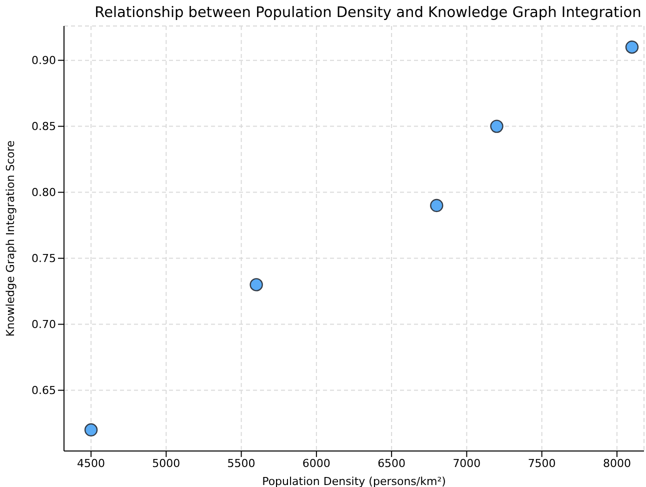 This screenshot has height=487, width=646. I want to click on x-tick-label: 5000, so click(166, 463).